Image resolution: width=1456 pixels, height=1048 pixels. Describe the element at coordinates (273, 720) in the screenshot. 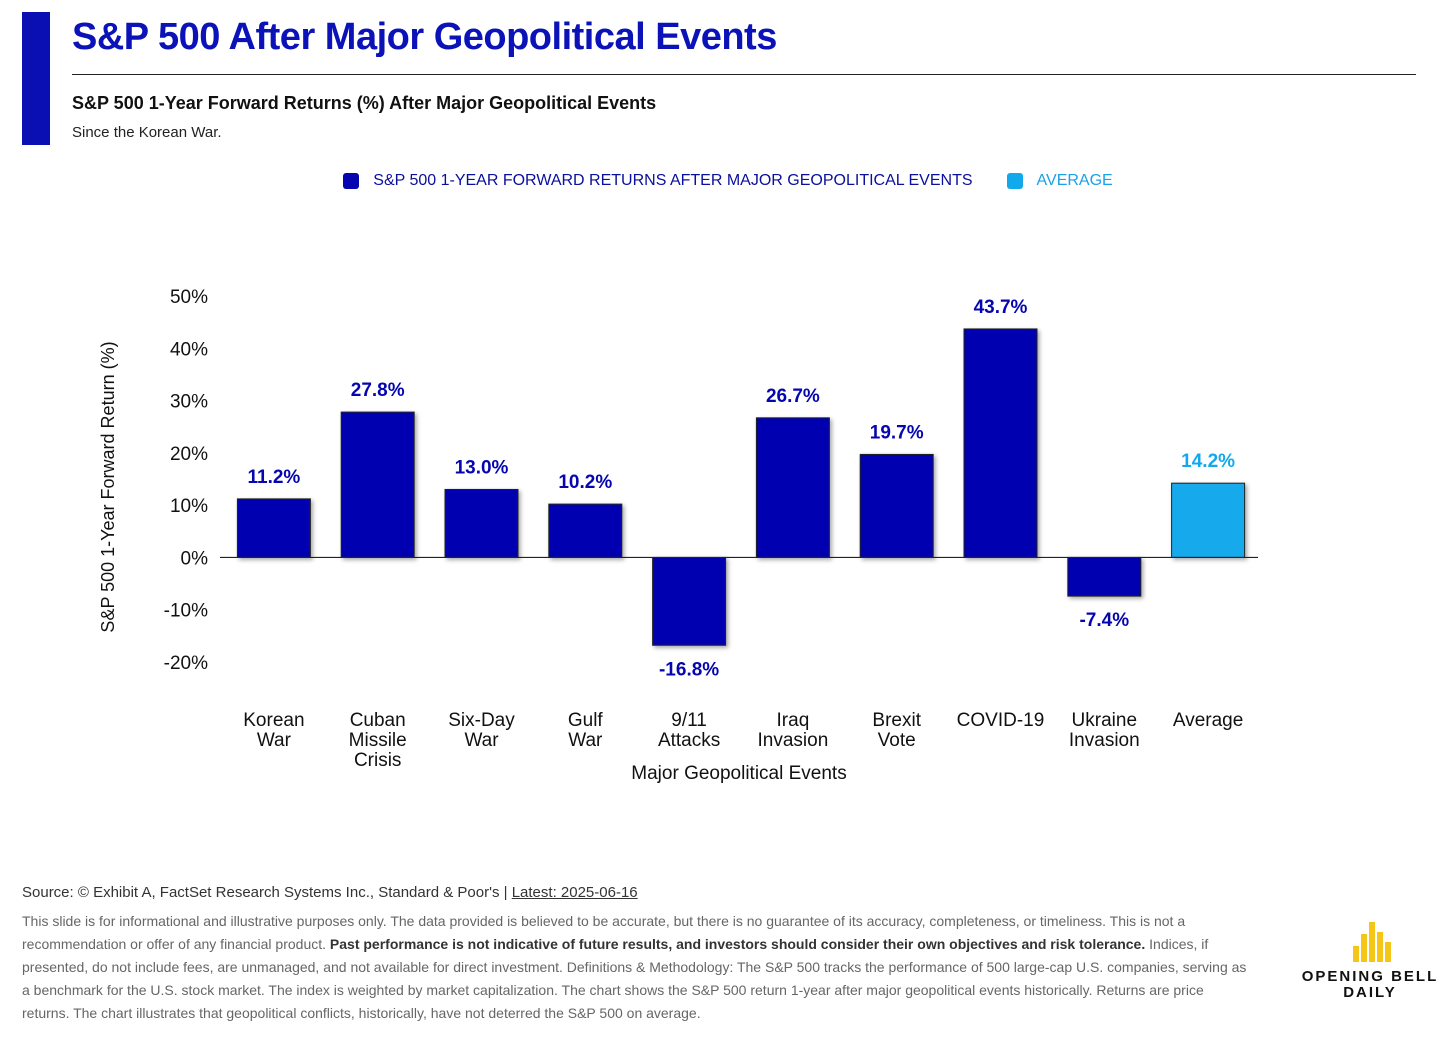

I see `x-tick-label: Korean` at that location.